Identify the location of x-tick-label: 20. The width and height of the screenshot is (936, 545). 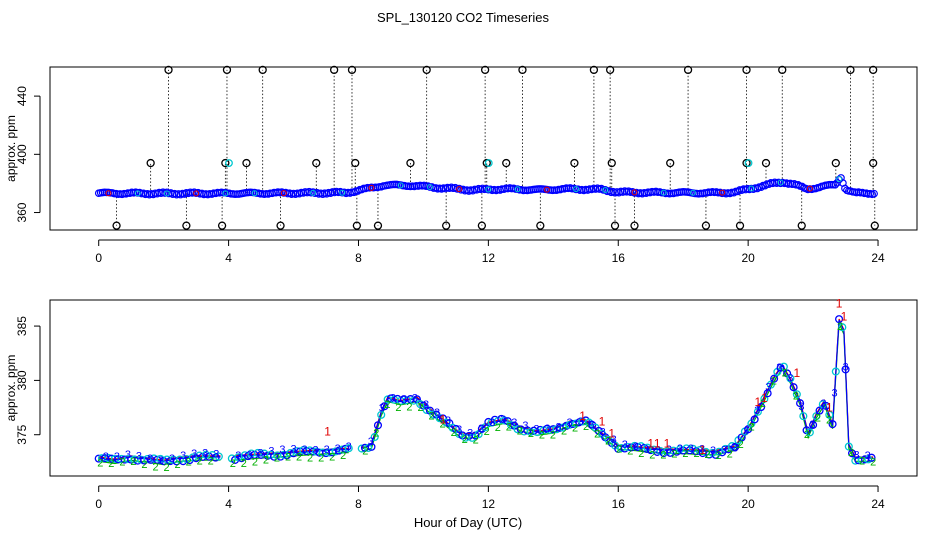
(748, 258).